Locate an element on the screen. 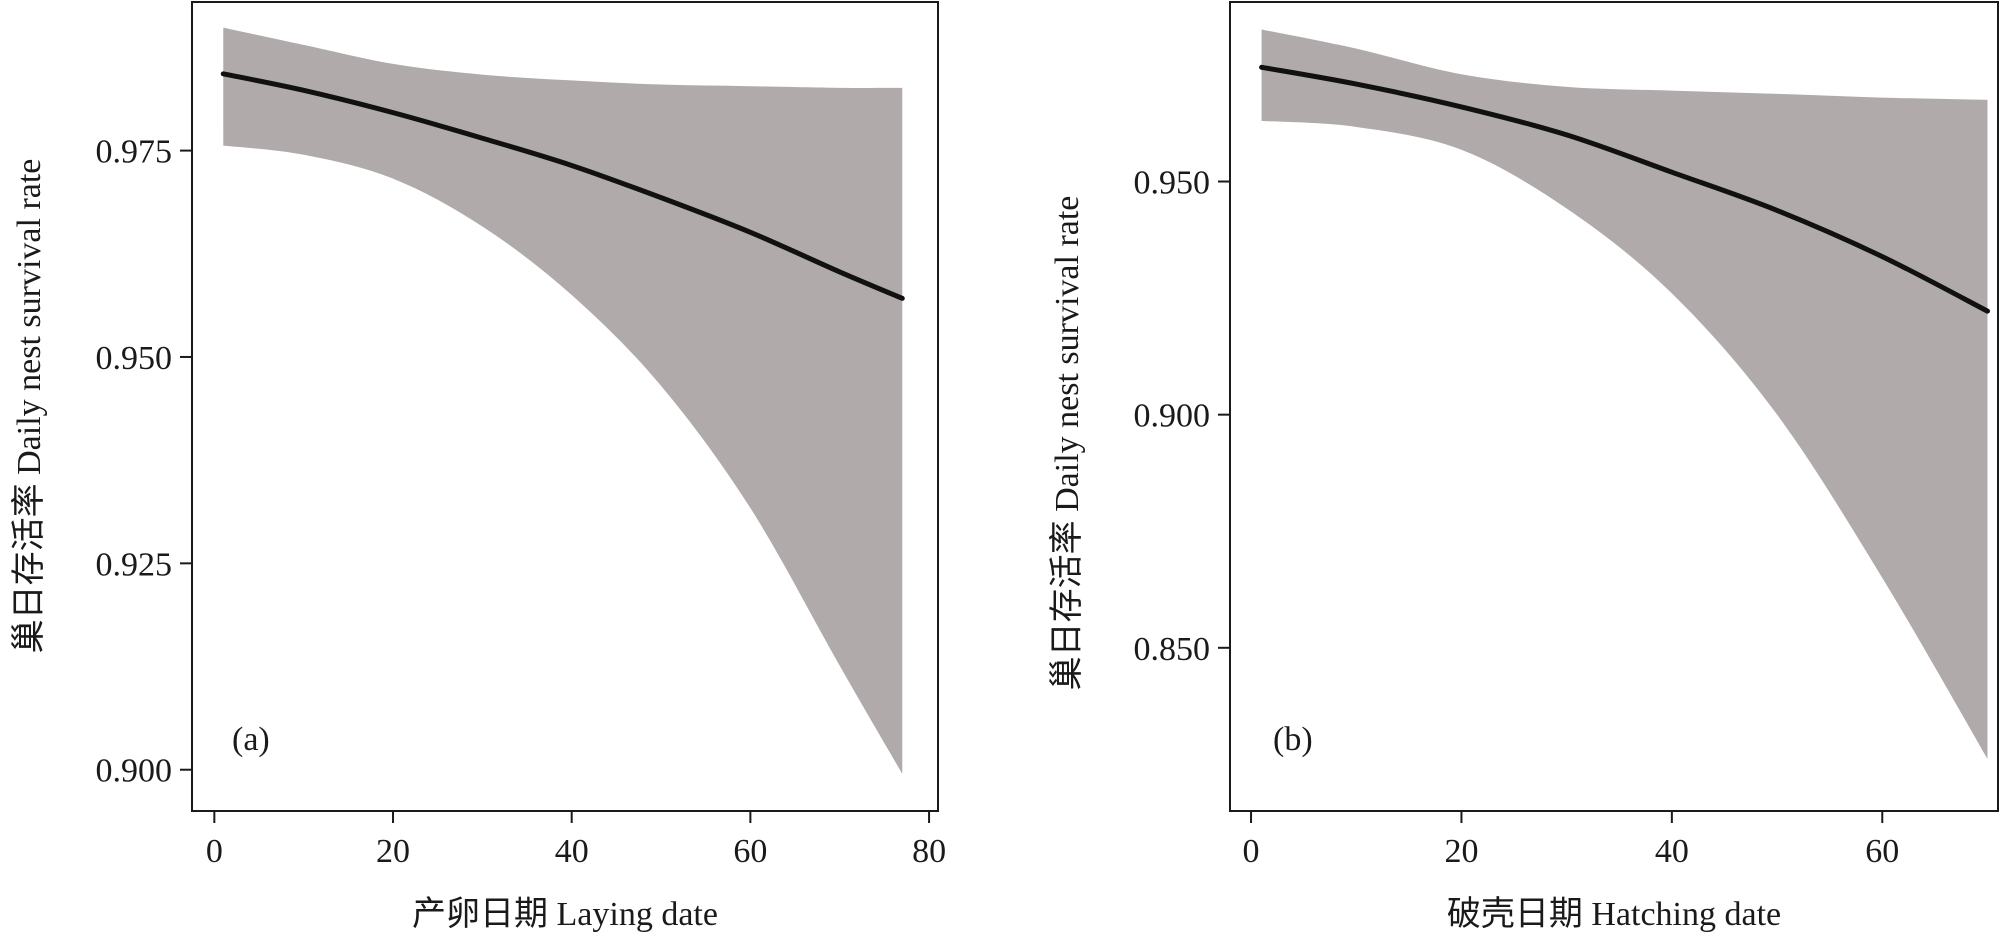 The width and height of the screenshot is (2000, 937). x-axis-title: 破壳日期 Hatching date is located at coordinates (1614, 914).